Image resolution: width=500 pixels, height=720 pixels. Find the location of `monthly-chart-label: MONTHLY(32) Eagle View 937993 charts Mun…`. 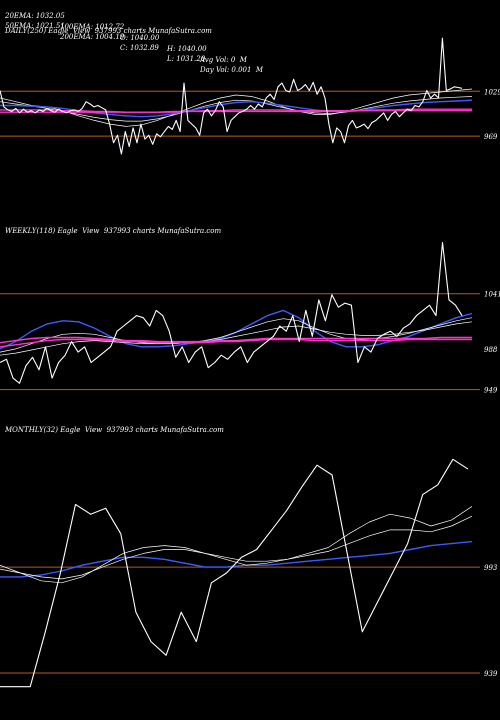

monthly-chart-label: MONTHLY(32) Eagle View 937993 charts Mun… is located at coordinates (114, 430).